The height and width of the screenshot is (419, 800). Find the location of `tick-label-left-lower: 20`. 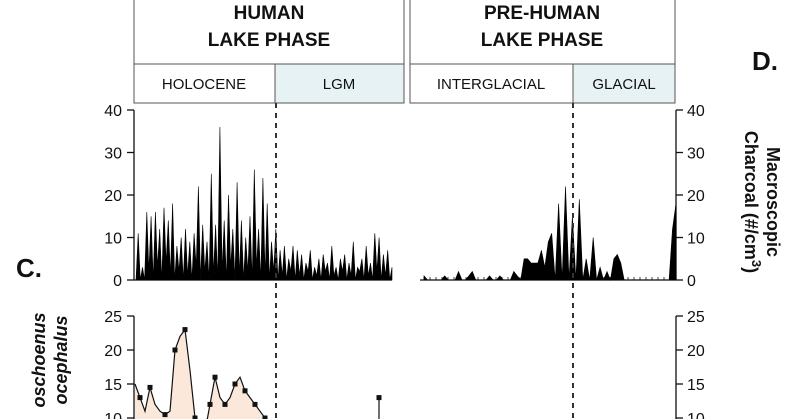

tick-label-left-lower: 20 is located at coordinates (113, 351).